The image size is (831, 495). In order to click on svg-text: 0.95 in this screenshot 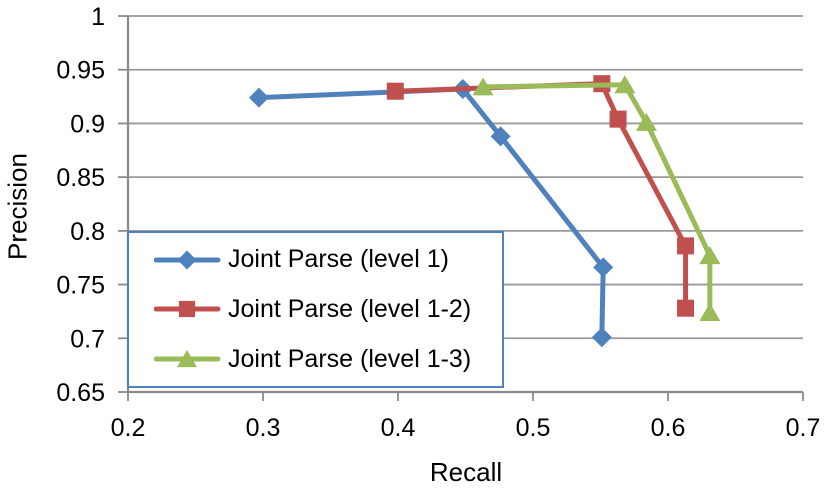, I will do `click(80, 71)`.